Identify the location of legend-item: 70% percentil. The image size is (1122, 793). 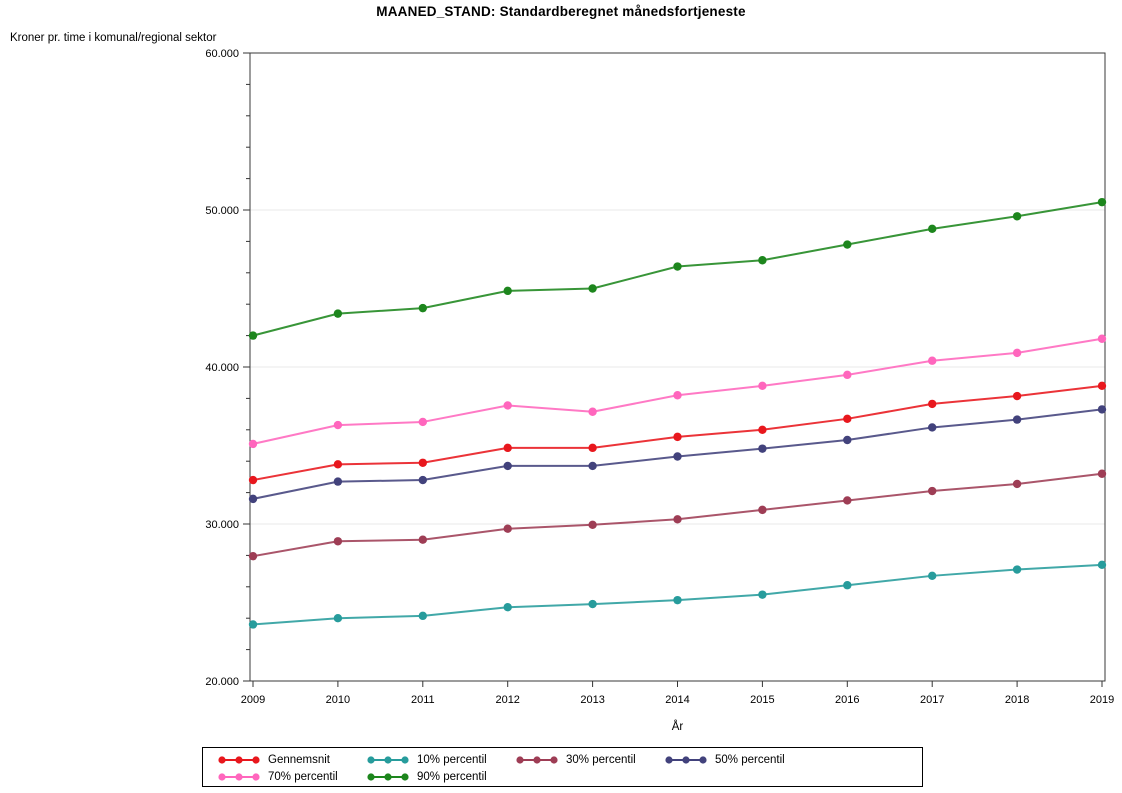
(291, 776).